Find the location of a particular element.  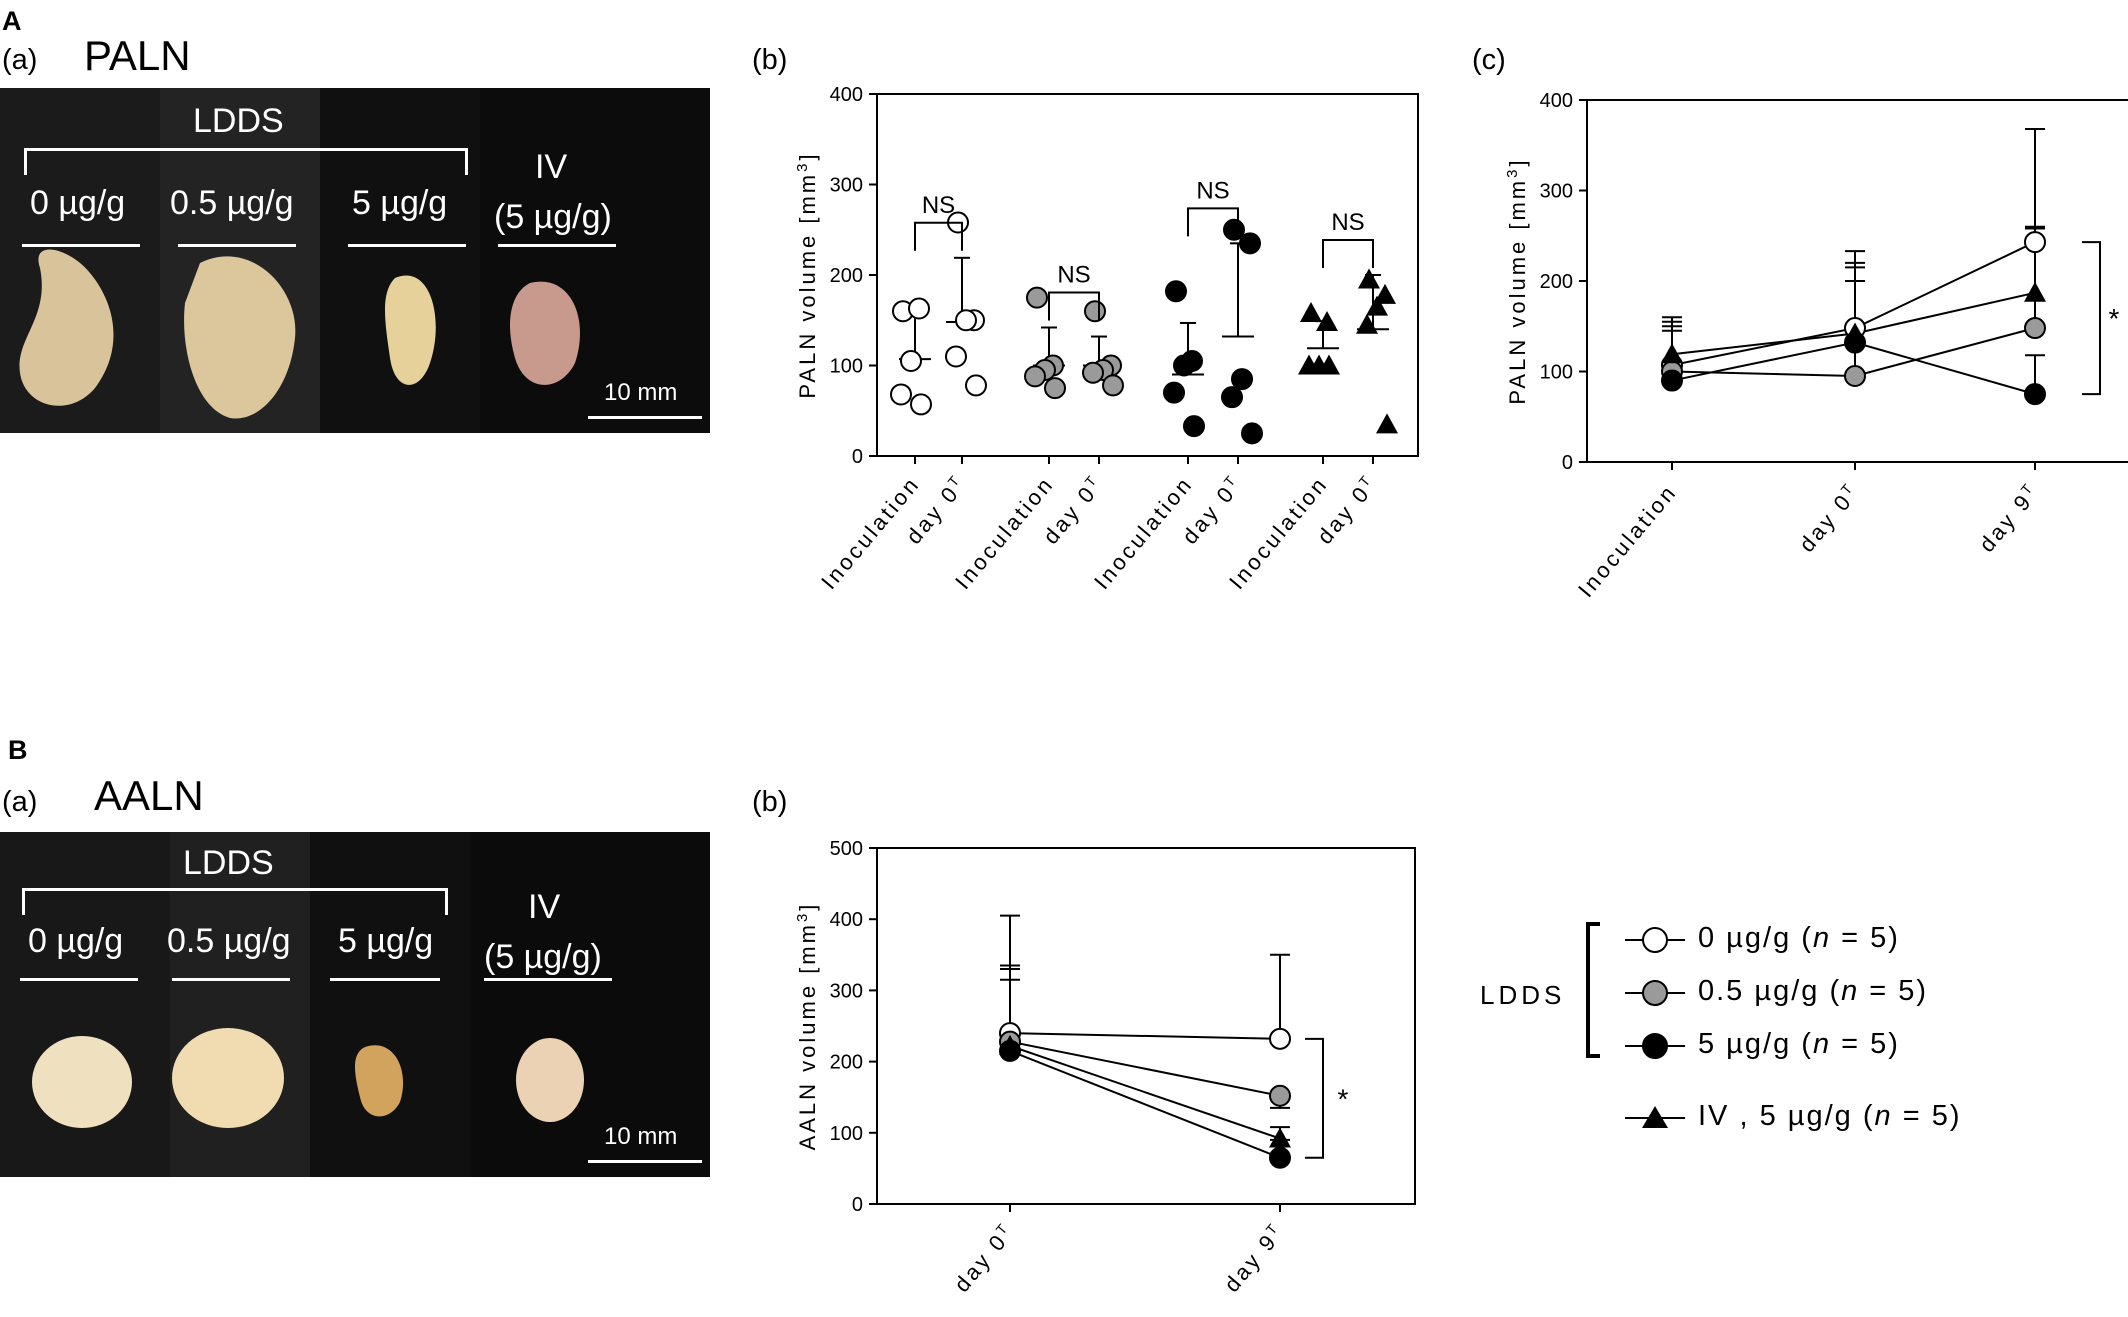

legend-markers is located at coordinates (1635, 1025).